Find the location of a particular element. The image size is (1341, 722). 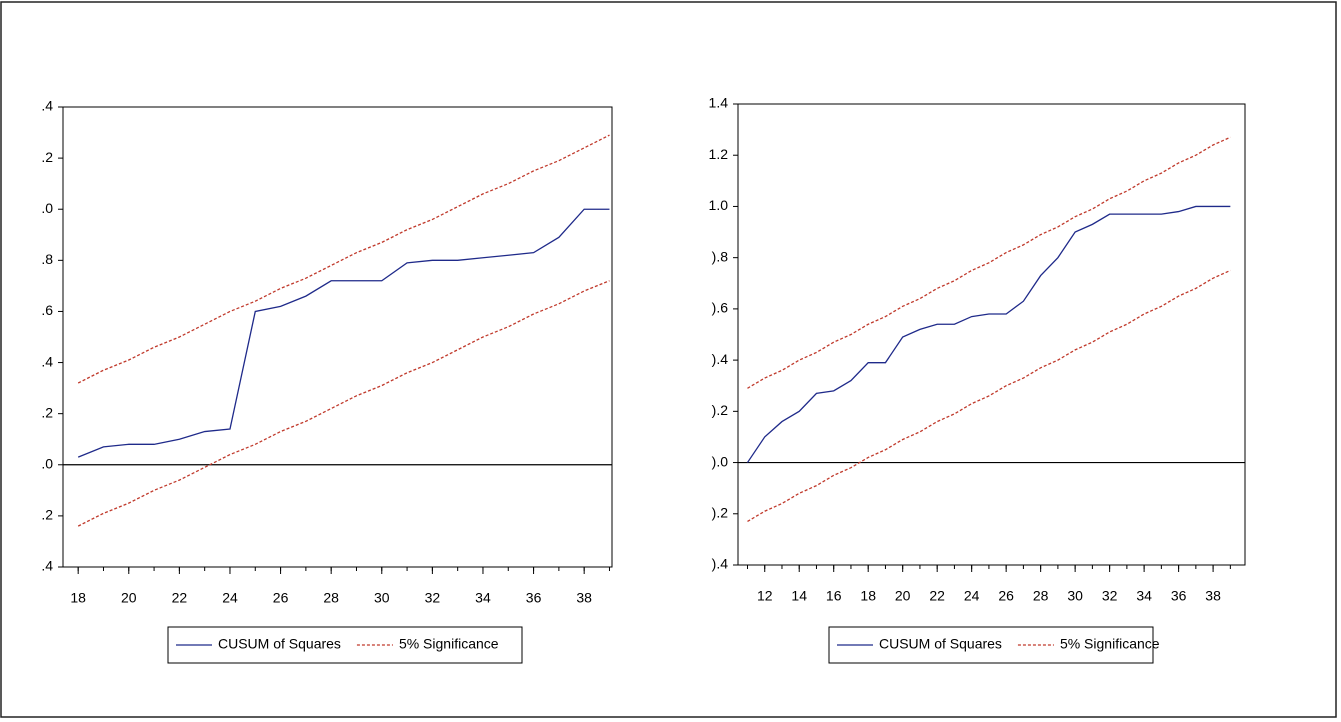

y-tick-label: ).6 is located at coordinates (720, 308).